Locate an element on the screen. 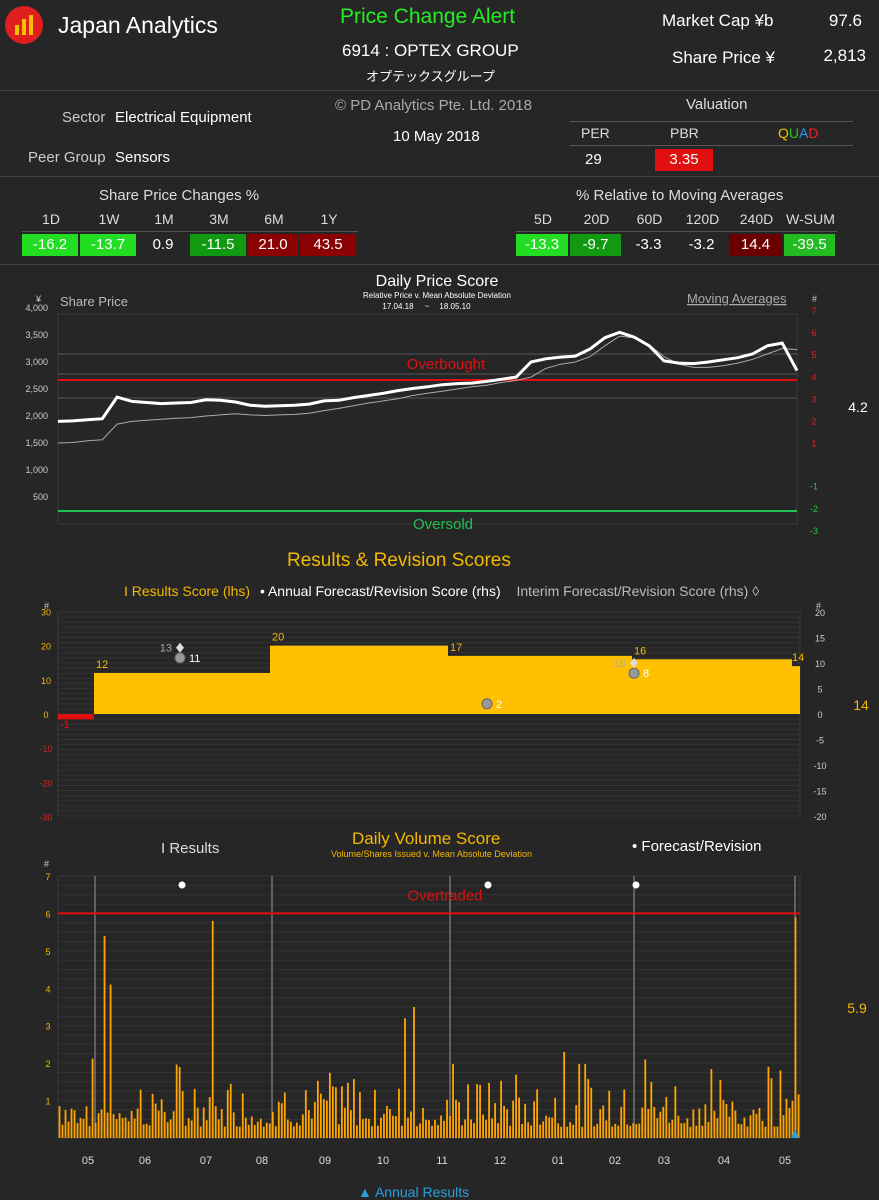 This screenshot has height=1200, width=879. rhs-tick: -20 is located at coordinates (819, 817).